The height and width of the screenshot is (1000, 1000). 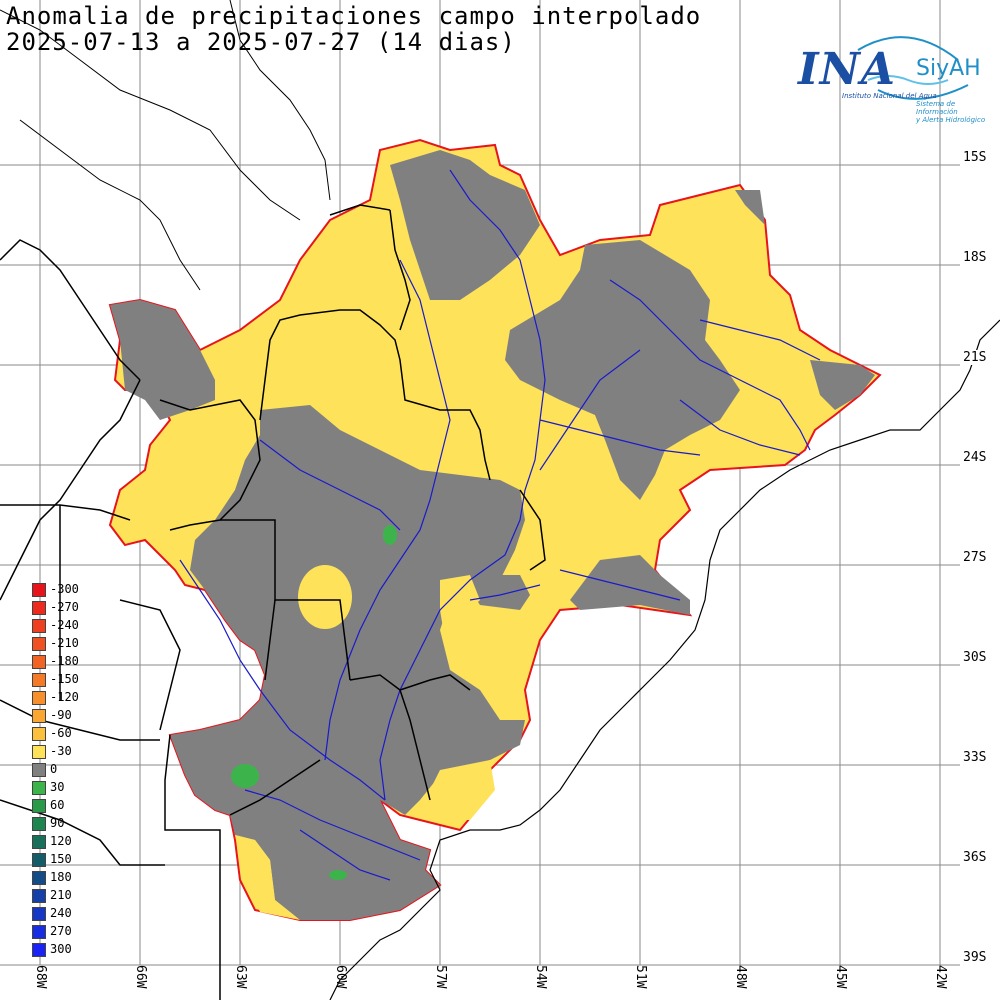 I want to click on latitude-label: 24S, so click(x=975, y=457).